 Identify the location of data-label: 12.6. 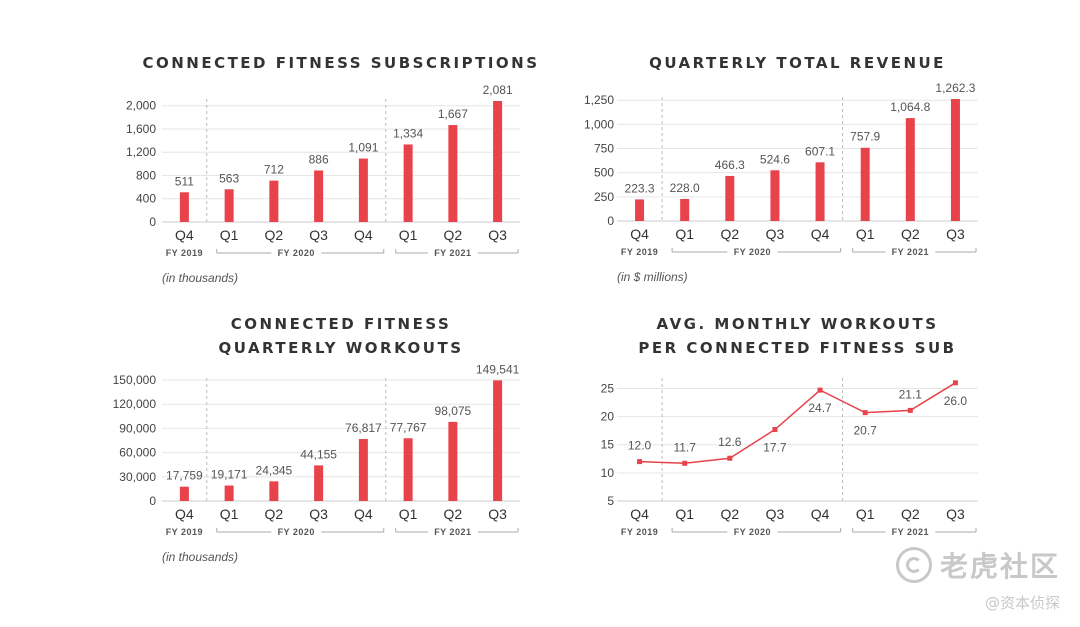
(730, 442).